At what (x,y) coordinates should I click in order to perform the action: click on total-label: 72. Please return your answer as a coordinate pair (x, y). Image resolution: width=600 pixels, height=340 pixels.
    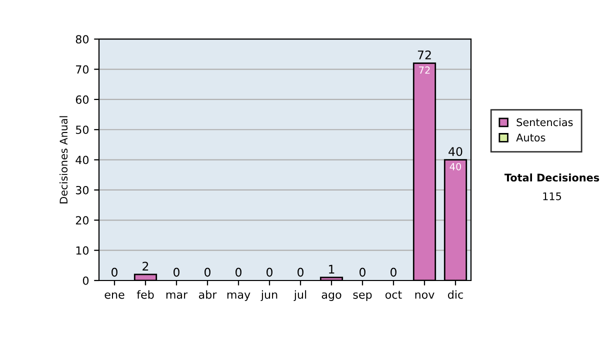
    Looking at the image, I should click on (424, 55).